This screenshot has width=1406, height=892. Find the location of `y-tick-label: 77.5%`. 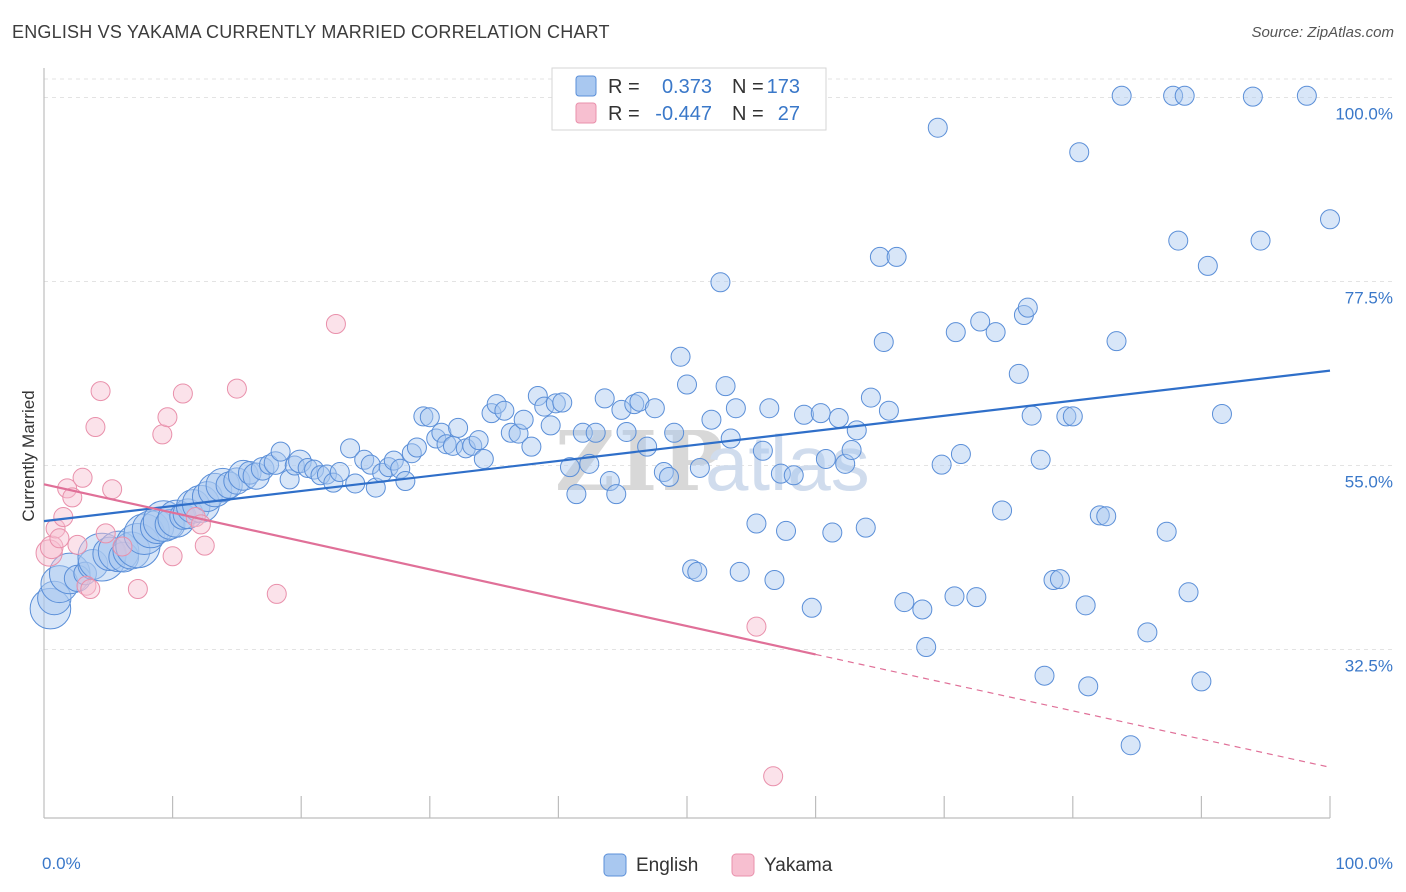

y-tick-label: 77.5% is located at coordinates (1369, 297).